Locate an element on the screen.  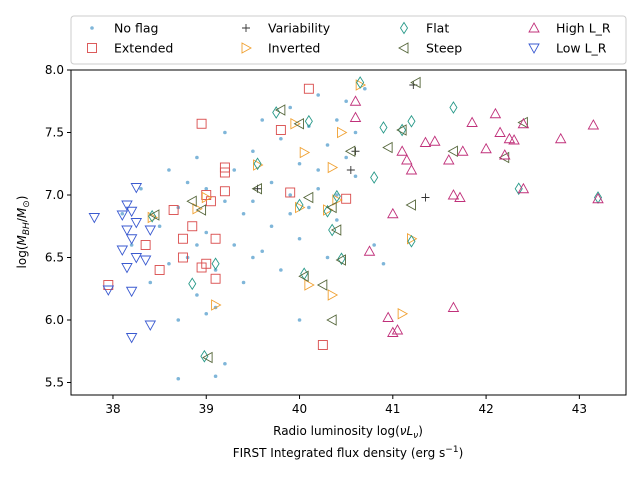
legend-label: Low L_R is located at coordinates (581, 48).